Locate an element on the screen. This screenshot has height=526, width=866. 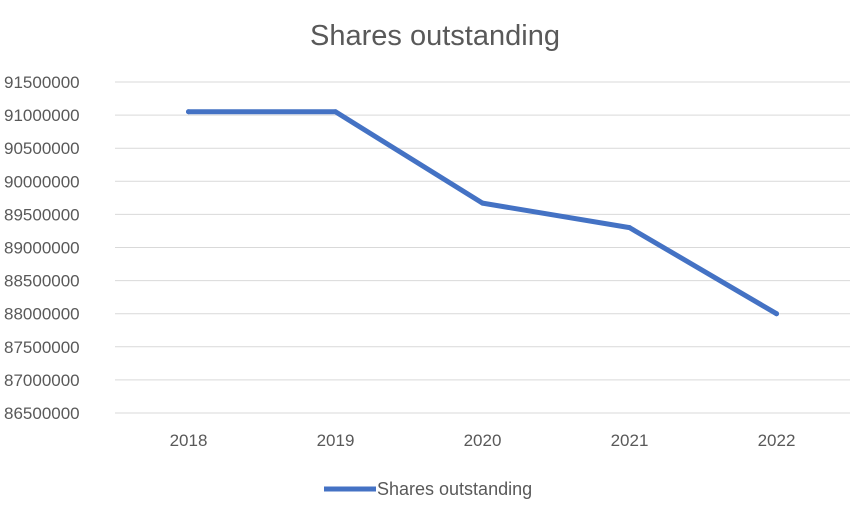
y-tick-label: 90000000 is located at coordinates (42, 181).